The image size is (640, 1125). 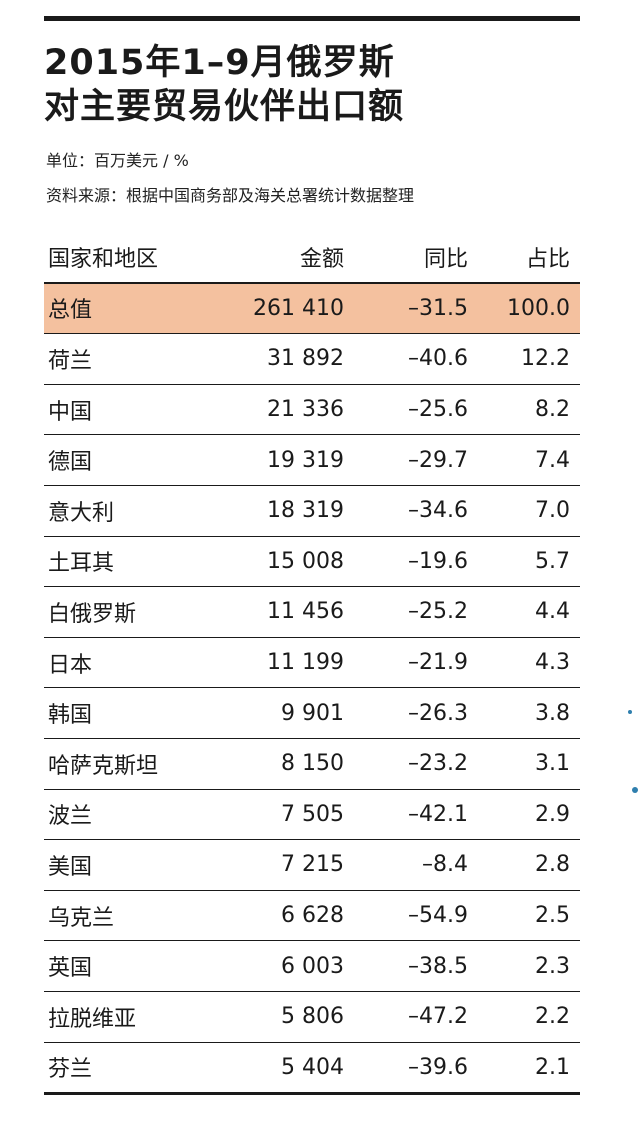 I want to click on table-row: 白俄罗斯 11 456 –25.2 4.4, so click(x=312, y=612).